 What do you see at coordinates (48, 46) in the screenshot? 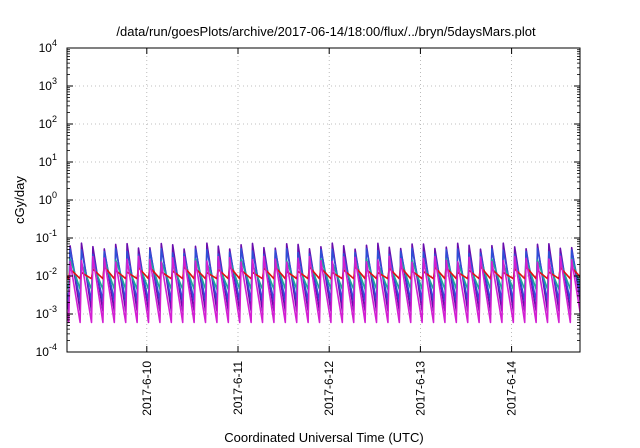
I see `y-tick-label: 10⁴` at bounding box center [48, 46].